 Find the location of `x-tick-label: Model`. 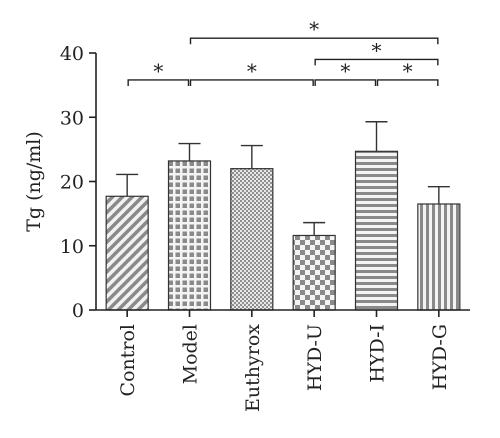

x-tick-label: Model is located at coordinates (191, 354).